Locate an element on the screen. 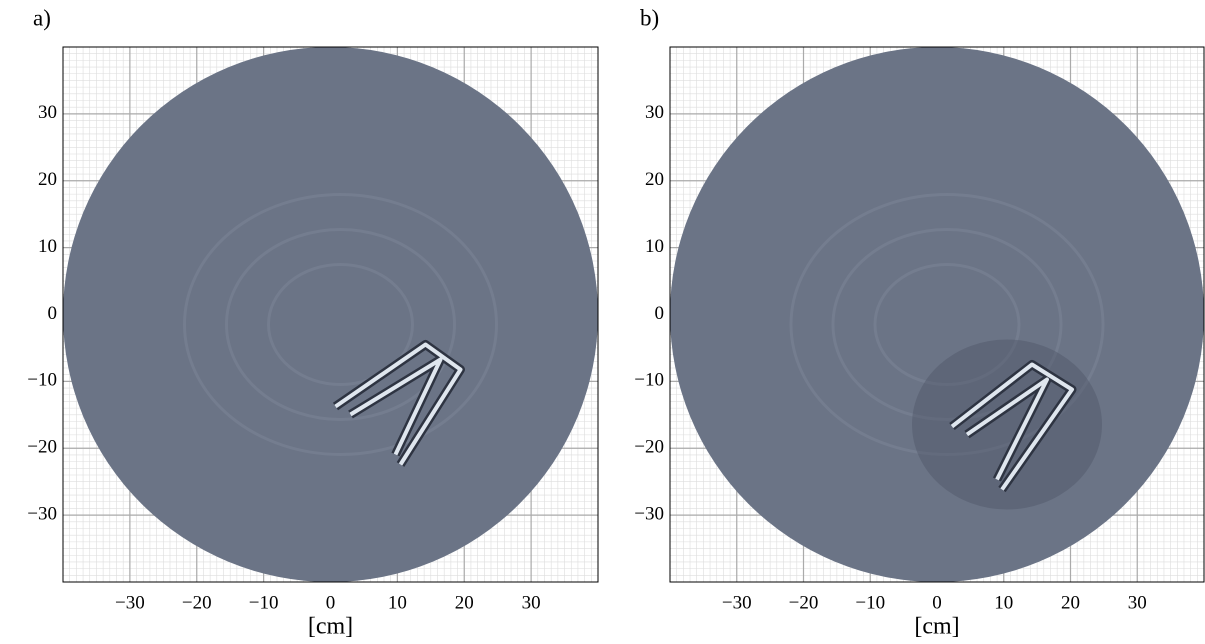 The height and width of the screenshot is (644, 1205). panel-label: b) is located at coordinates (649, 17).